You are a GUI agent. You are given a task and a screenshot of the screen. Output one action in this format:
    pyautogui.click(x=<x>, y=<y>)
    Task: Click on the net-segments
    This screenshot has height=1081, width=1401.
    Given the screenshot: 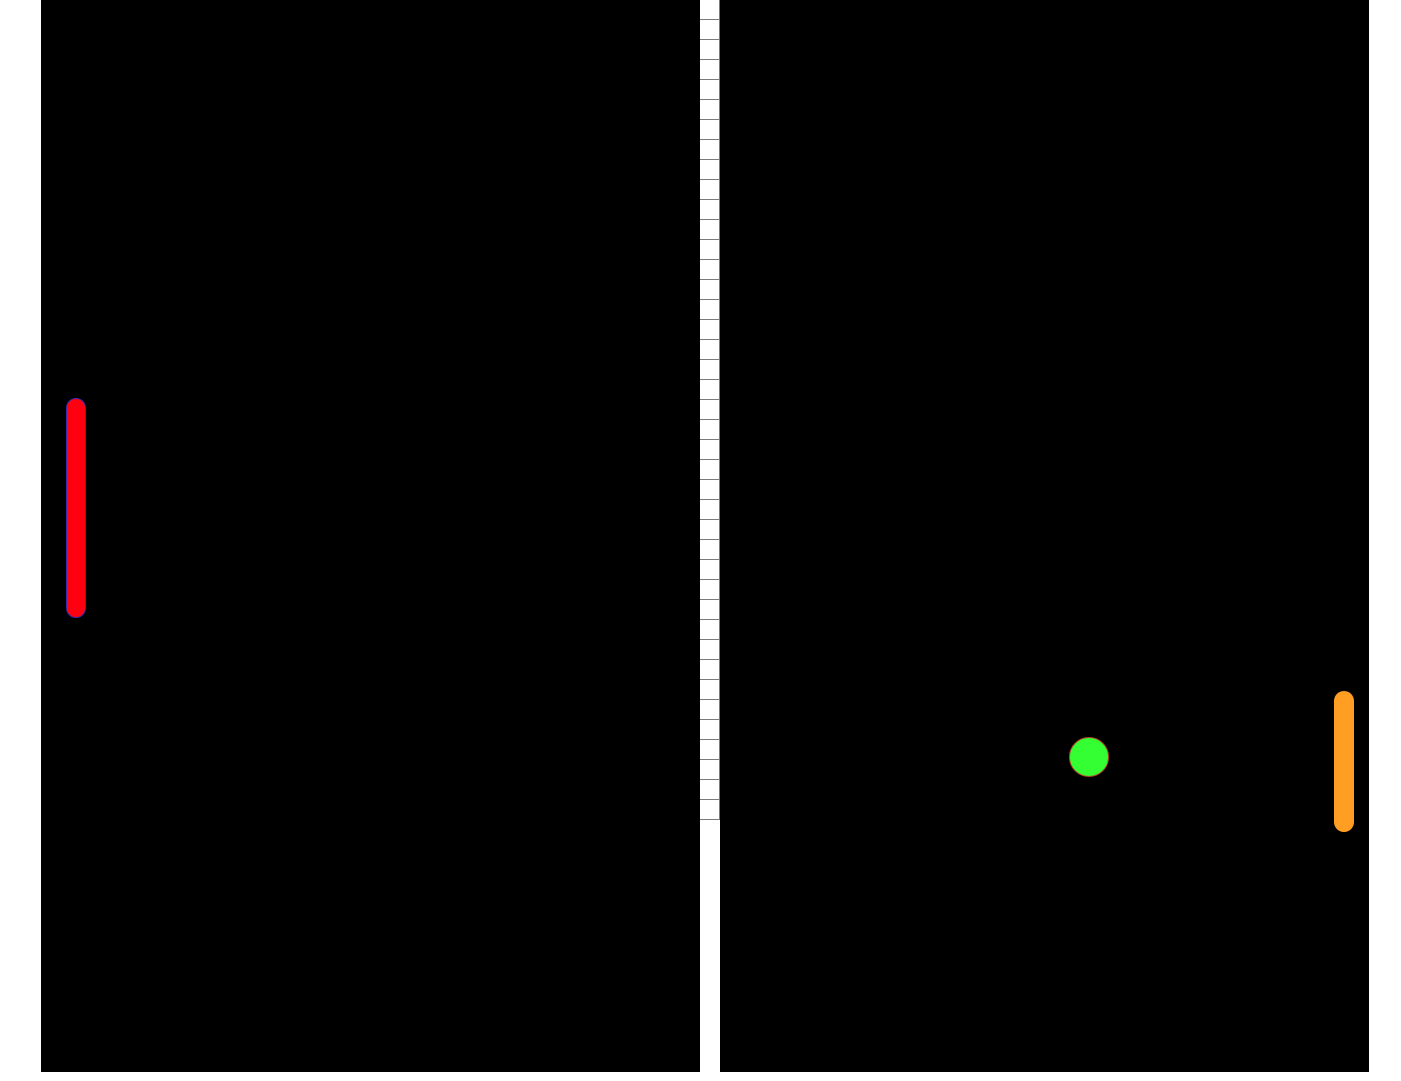 What is the action you would take?
    pyautogui.click(x=710, y=410)
    